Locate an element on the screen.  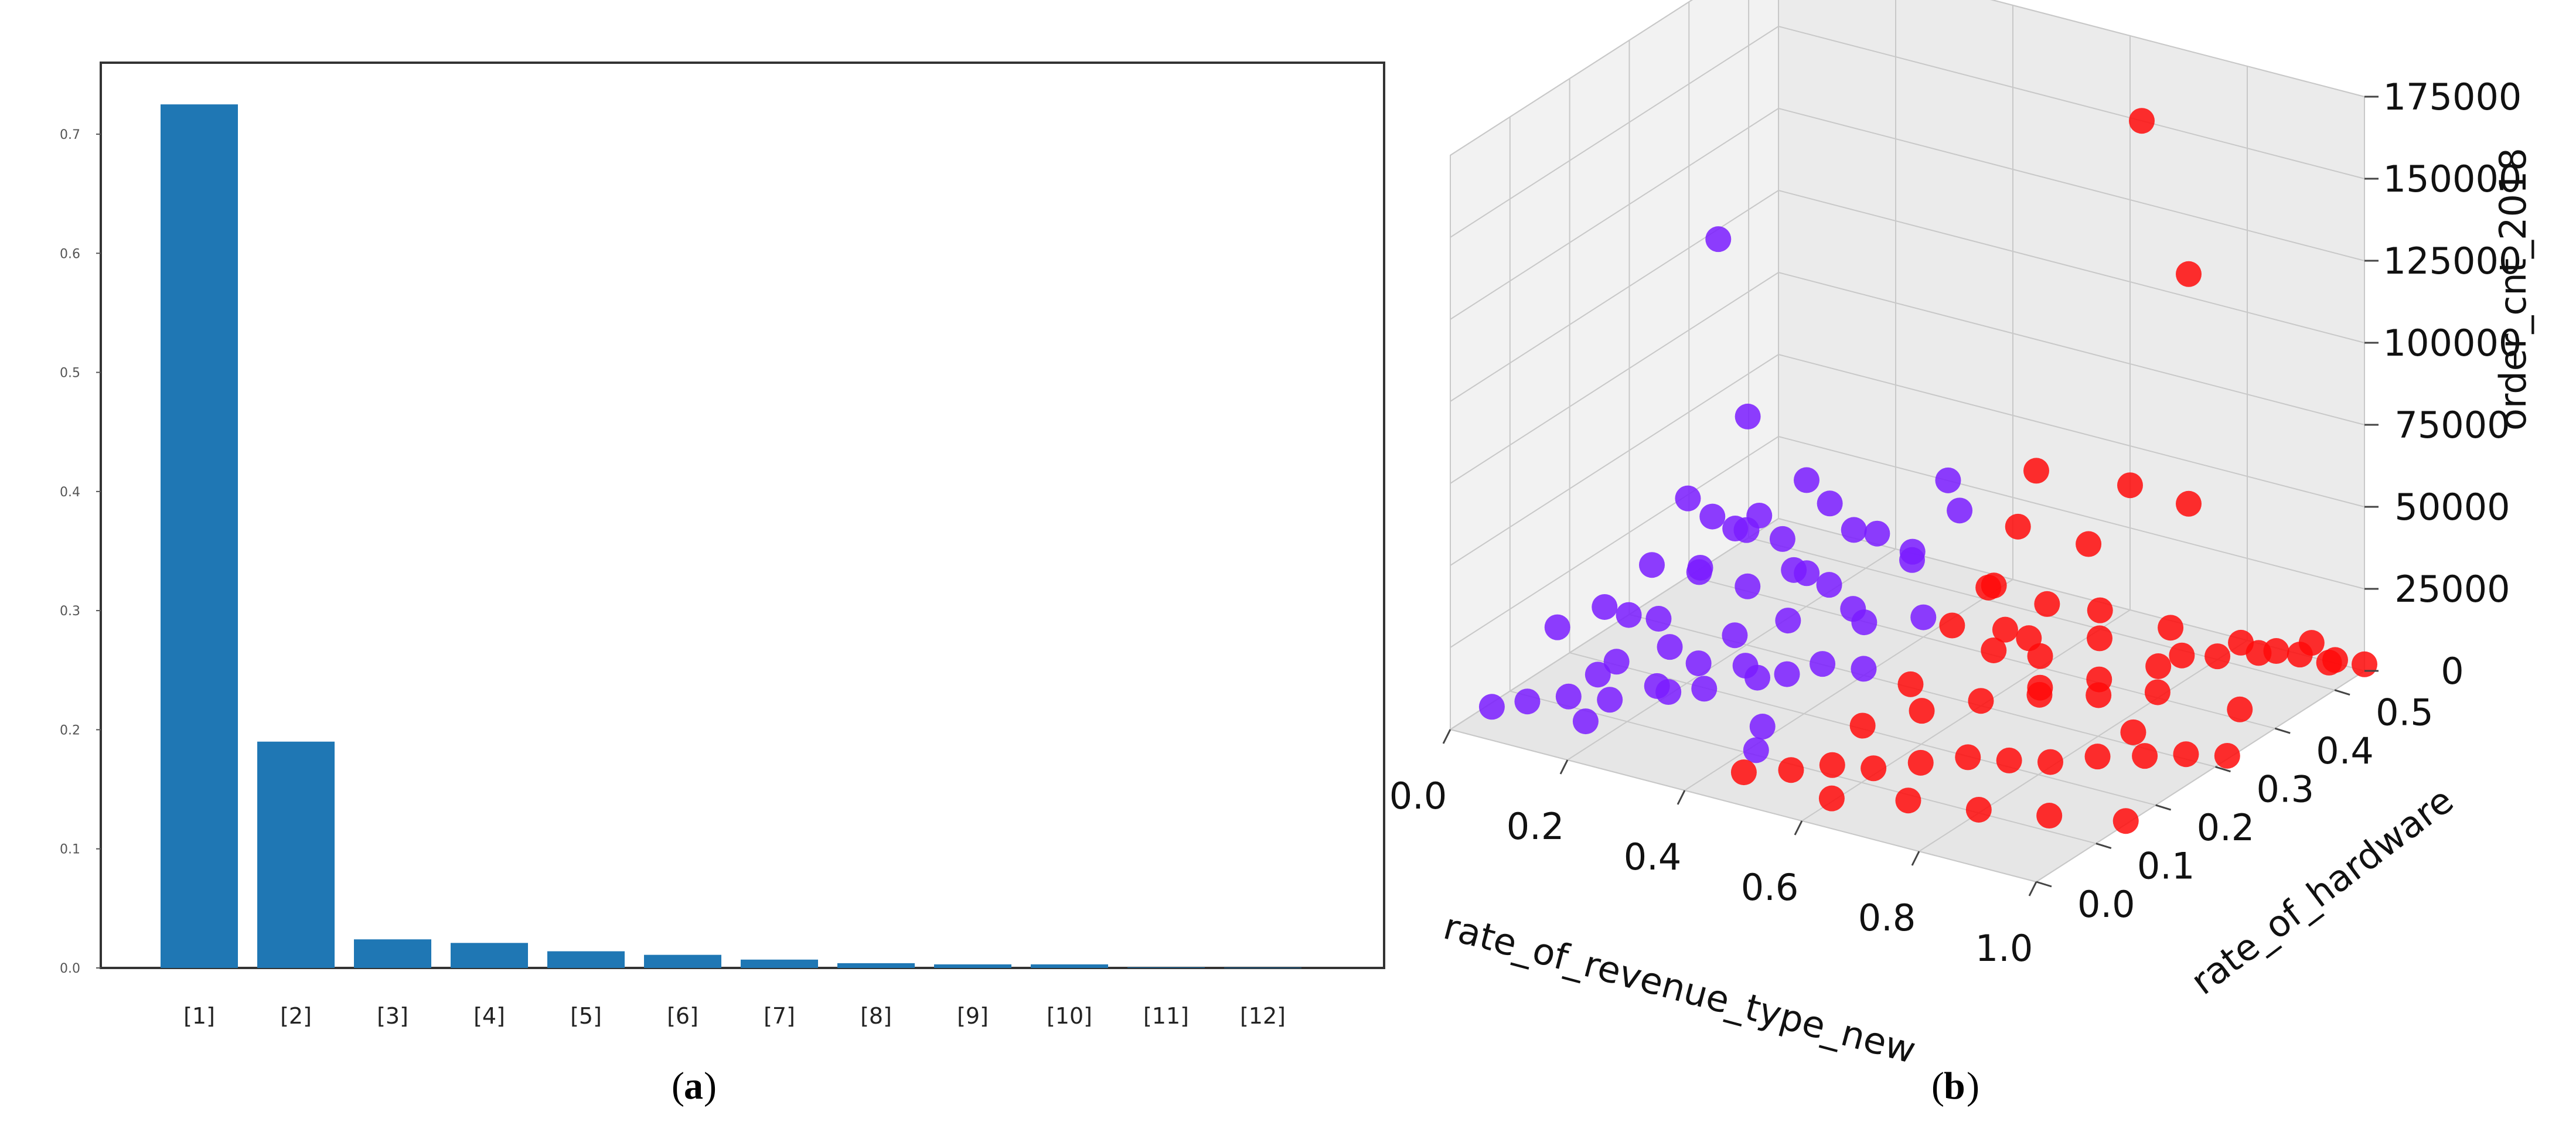
x-tick-label: [2] is located at coordinates (296, 1016).